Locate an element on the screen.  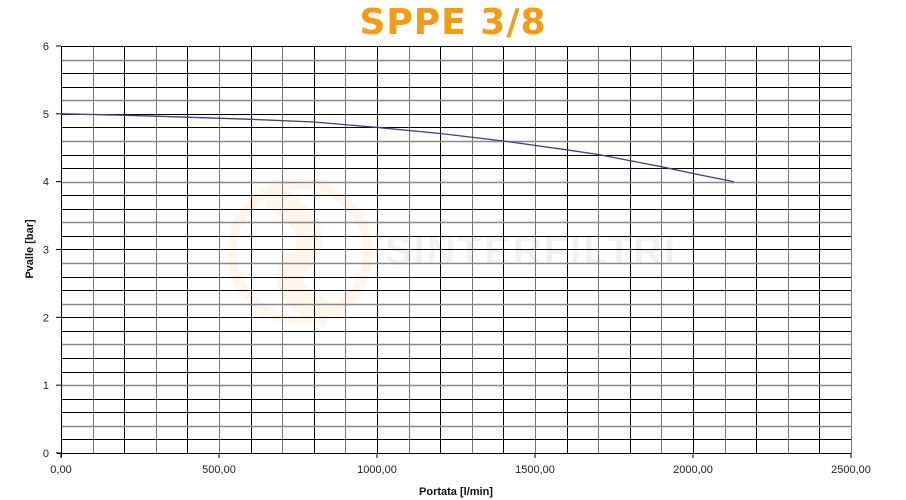
y-tick-label: 0 is located at coordinates (46, 454).